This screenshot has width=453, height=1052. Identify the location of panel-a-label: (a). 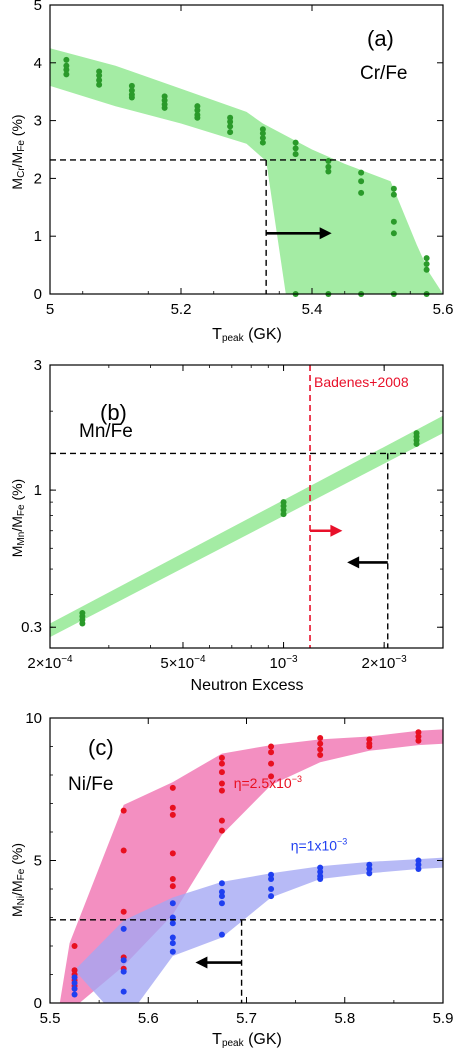
(380, 38).